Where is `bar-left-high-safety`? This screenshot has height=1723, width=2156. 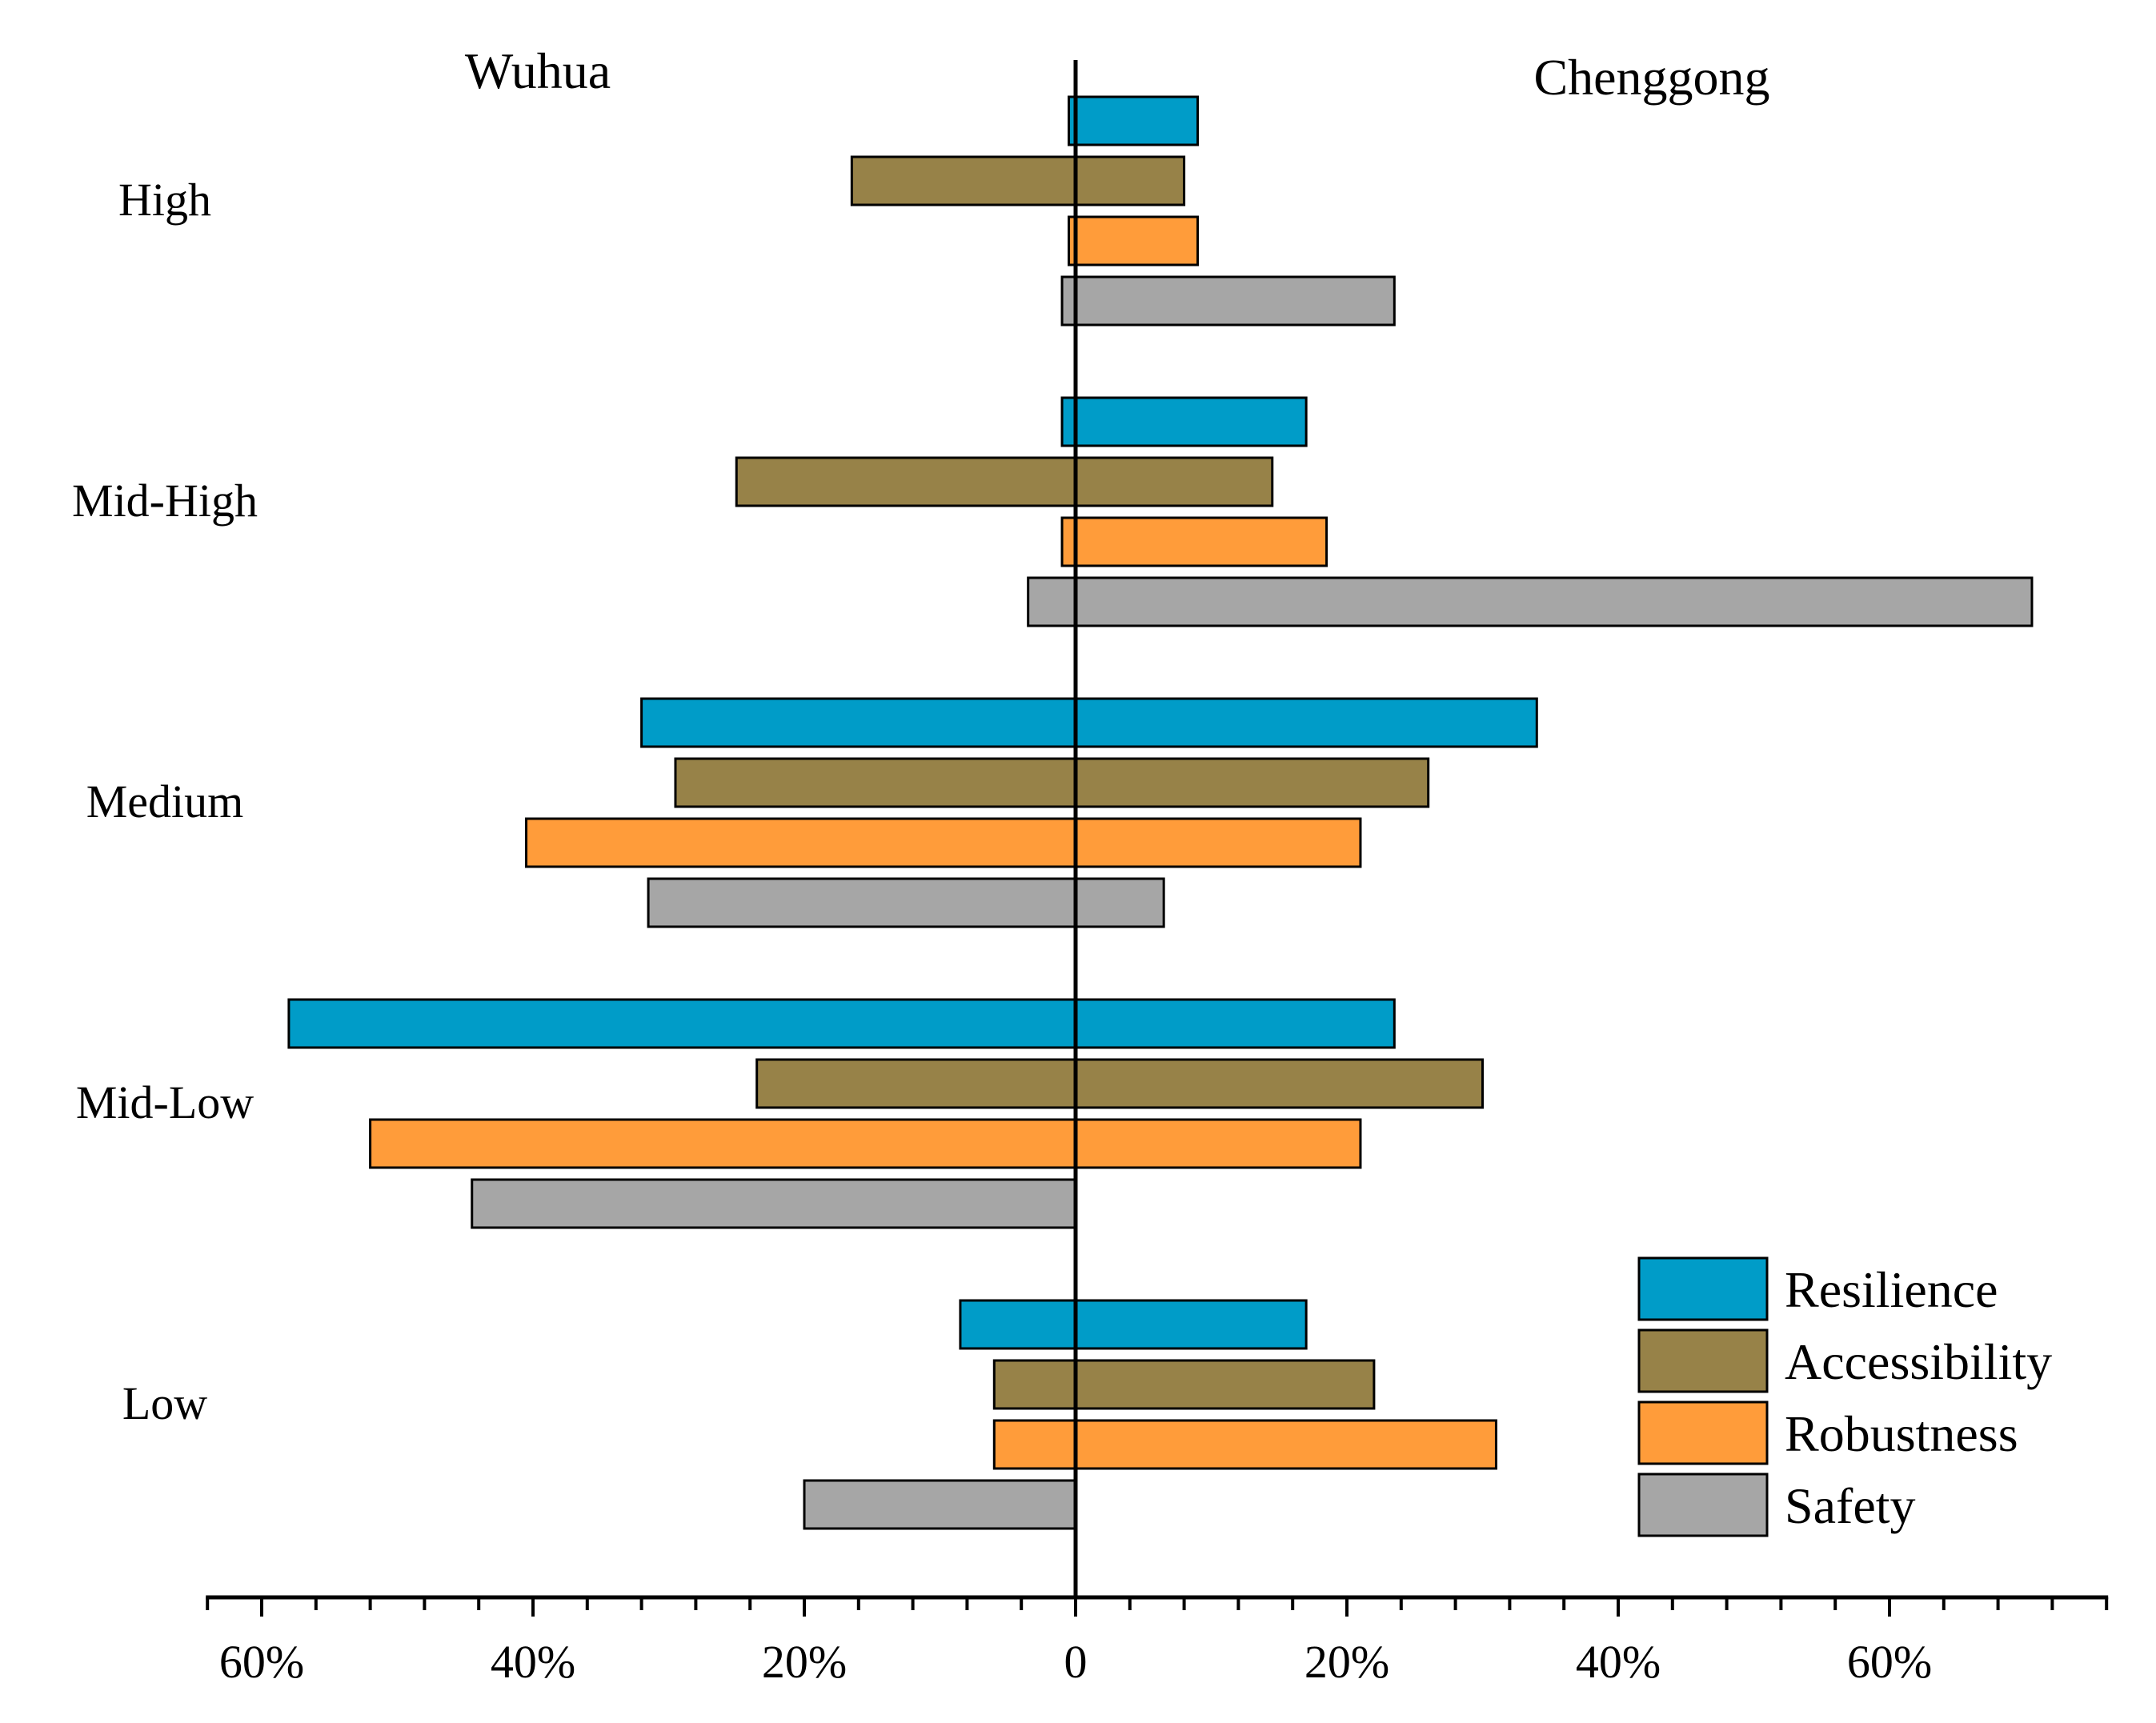 bar-left-high-safety is located at coordinates (1068, 301).